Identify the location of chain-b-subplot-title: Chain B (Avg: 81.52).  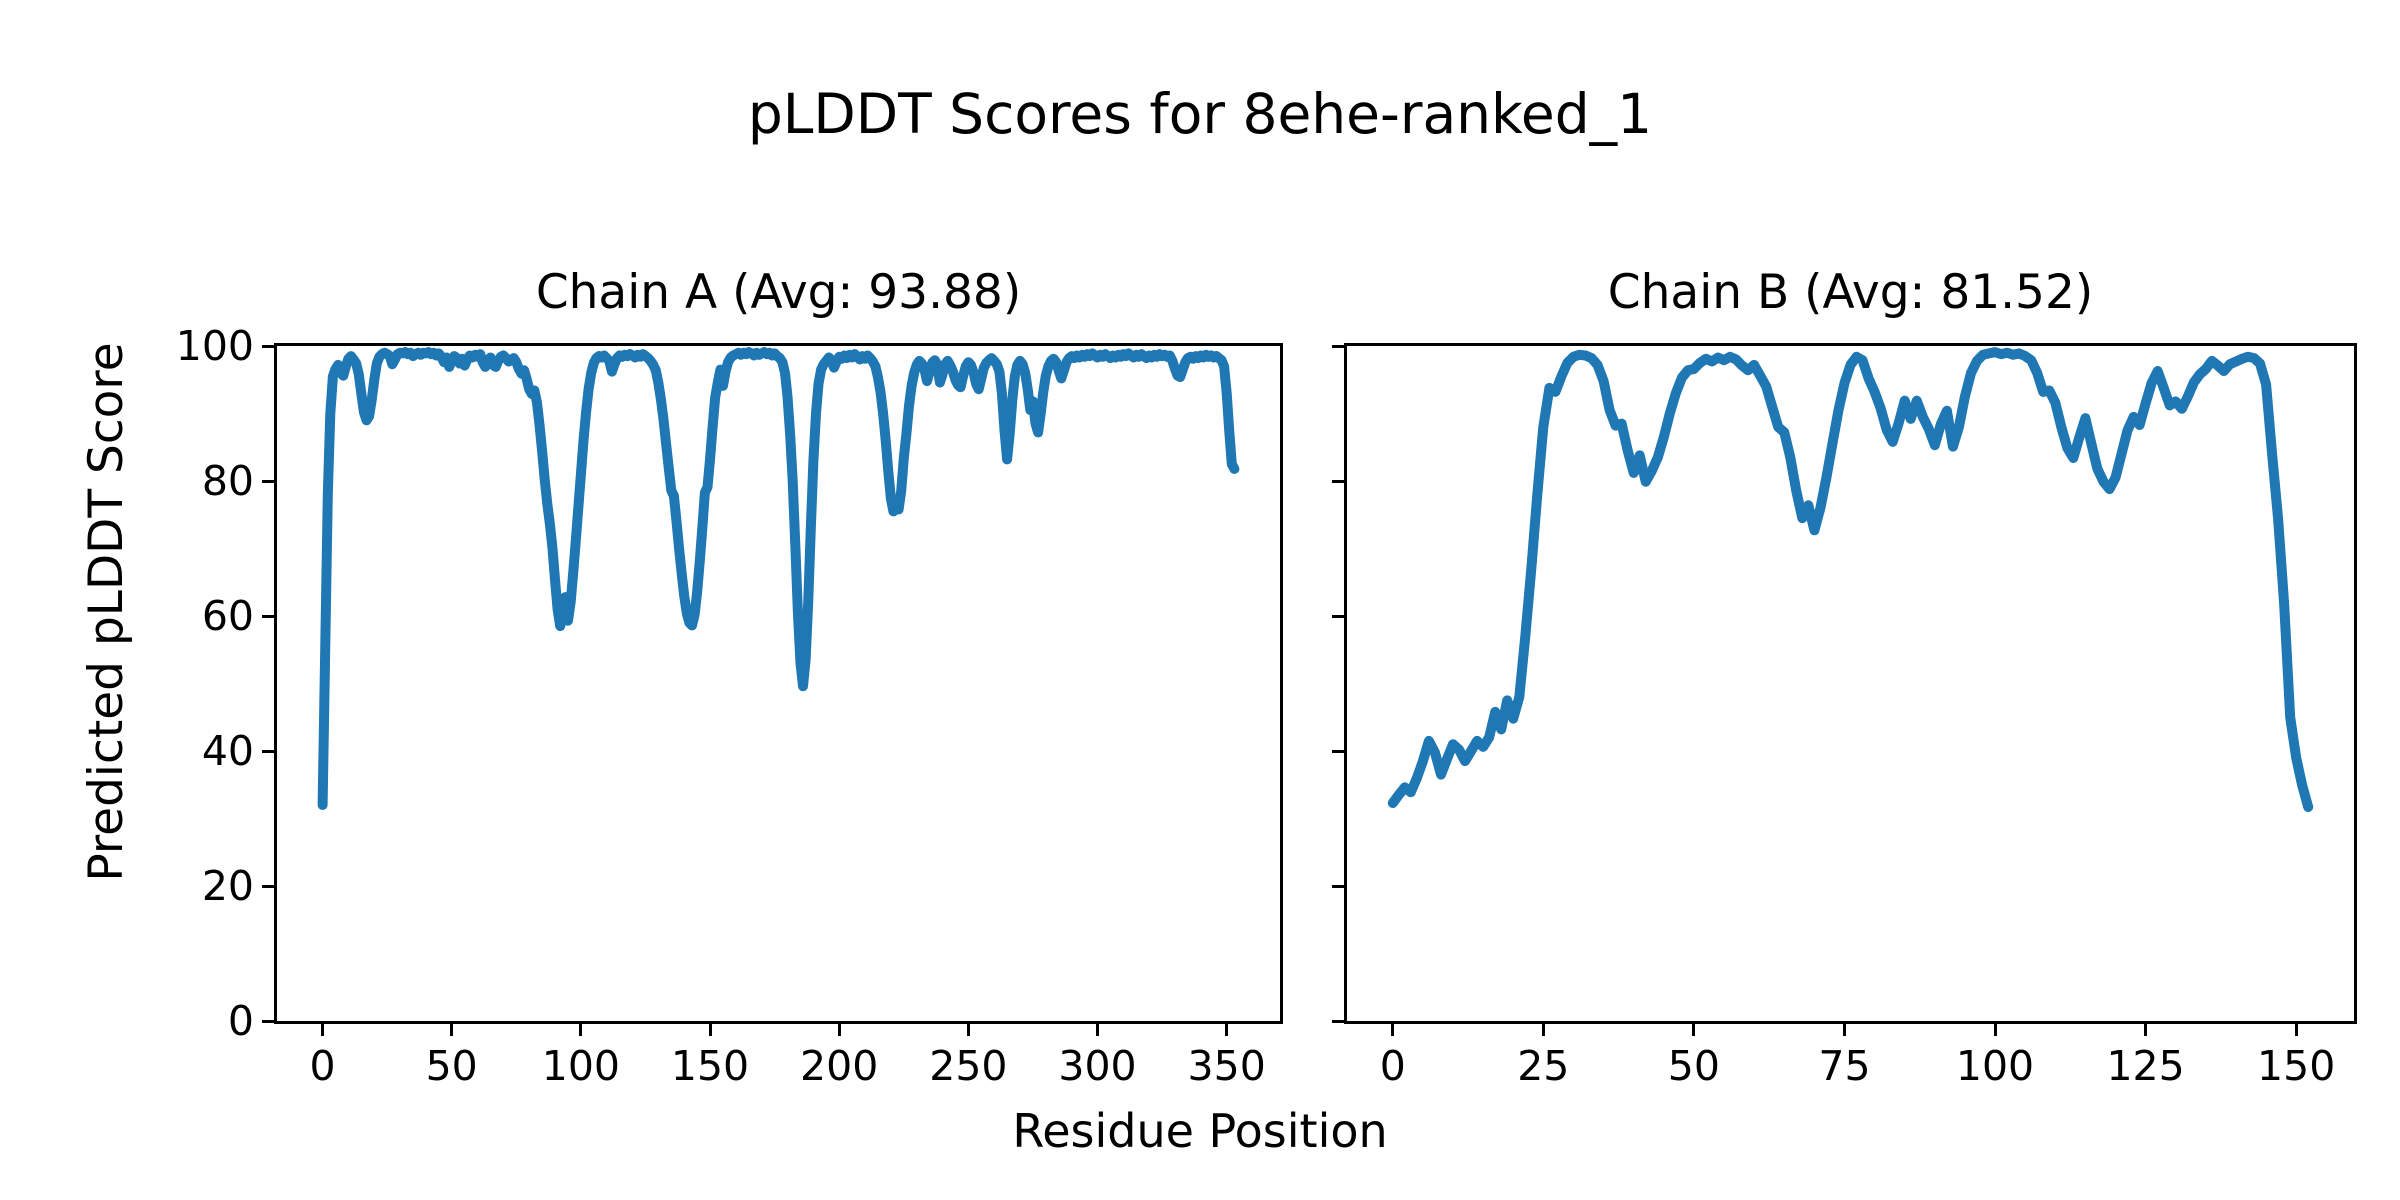
(1850, 292).